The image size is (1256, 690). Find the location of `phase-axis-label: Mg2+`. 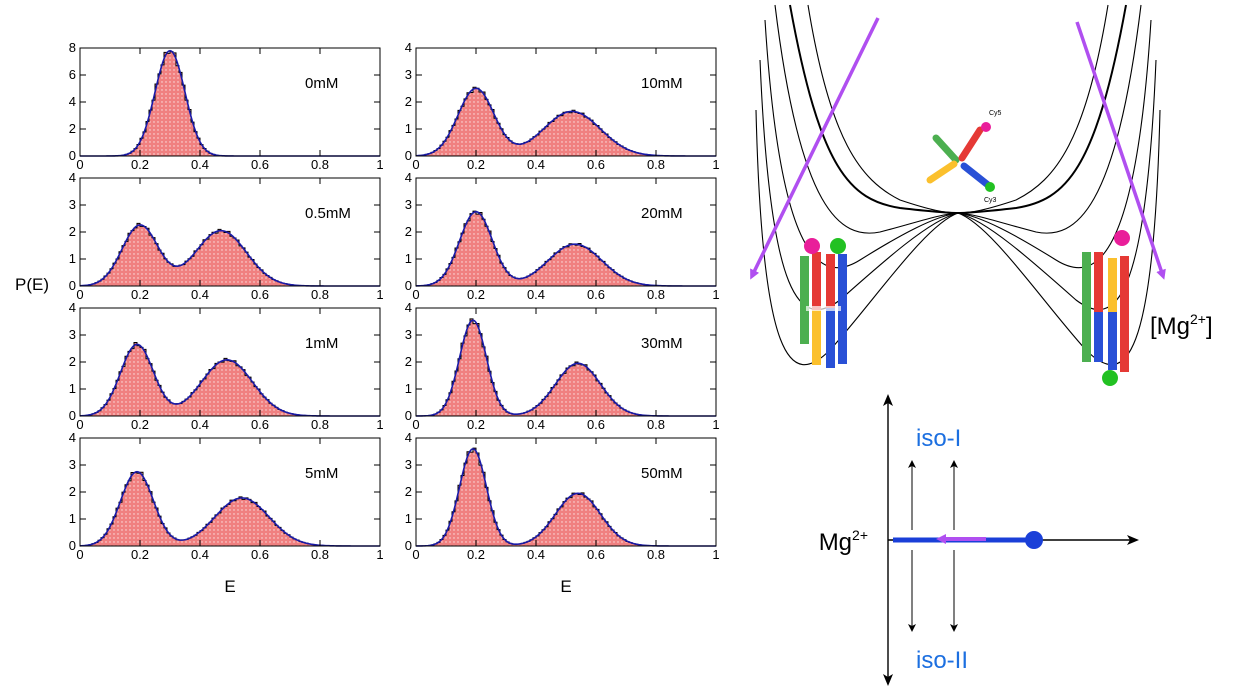

phase-axis-label: Mg2+ is located at coordinates (843, 541).